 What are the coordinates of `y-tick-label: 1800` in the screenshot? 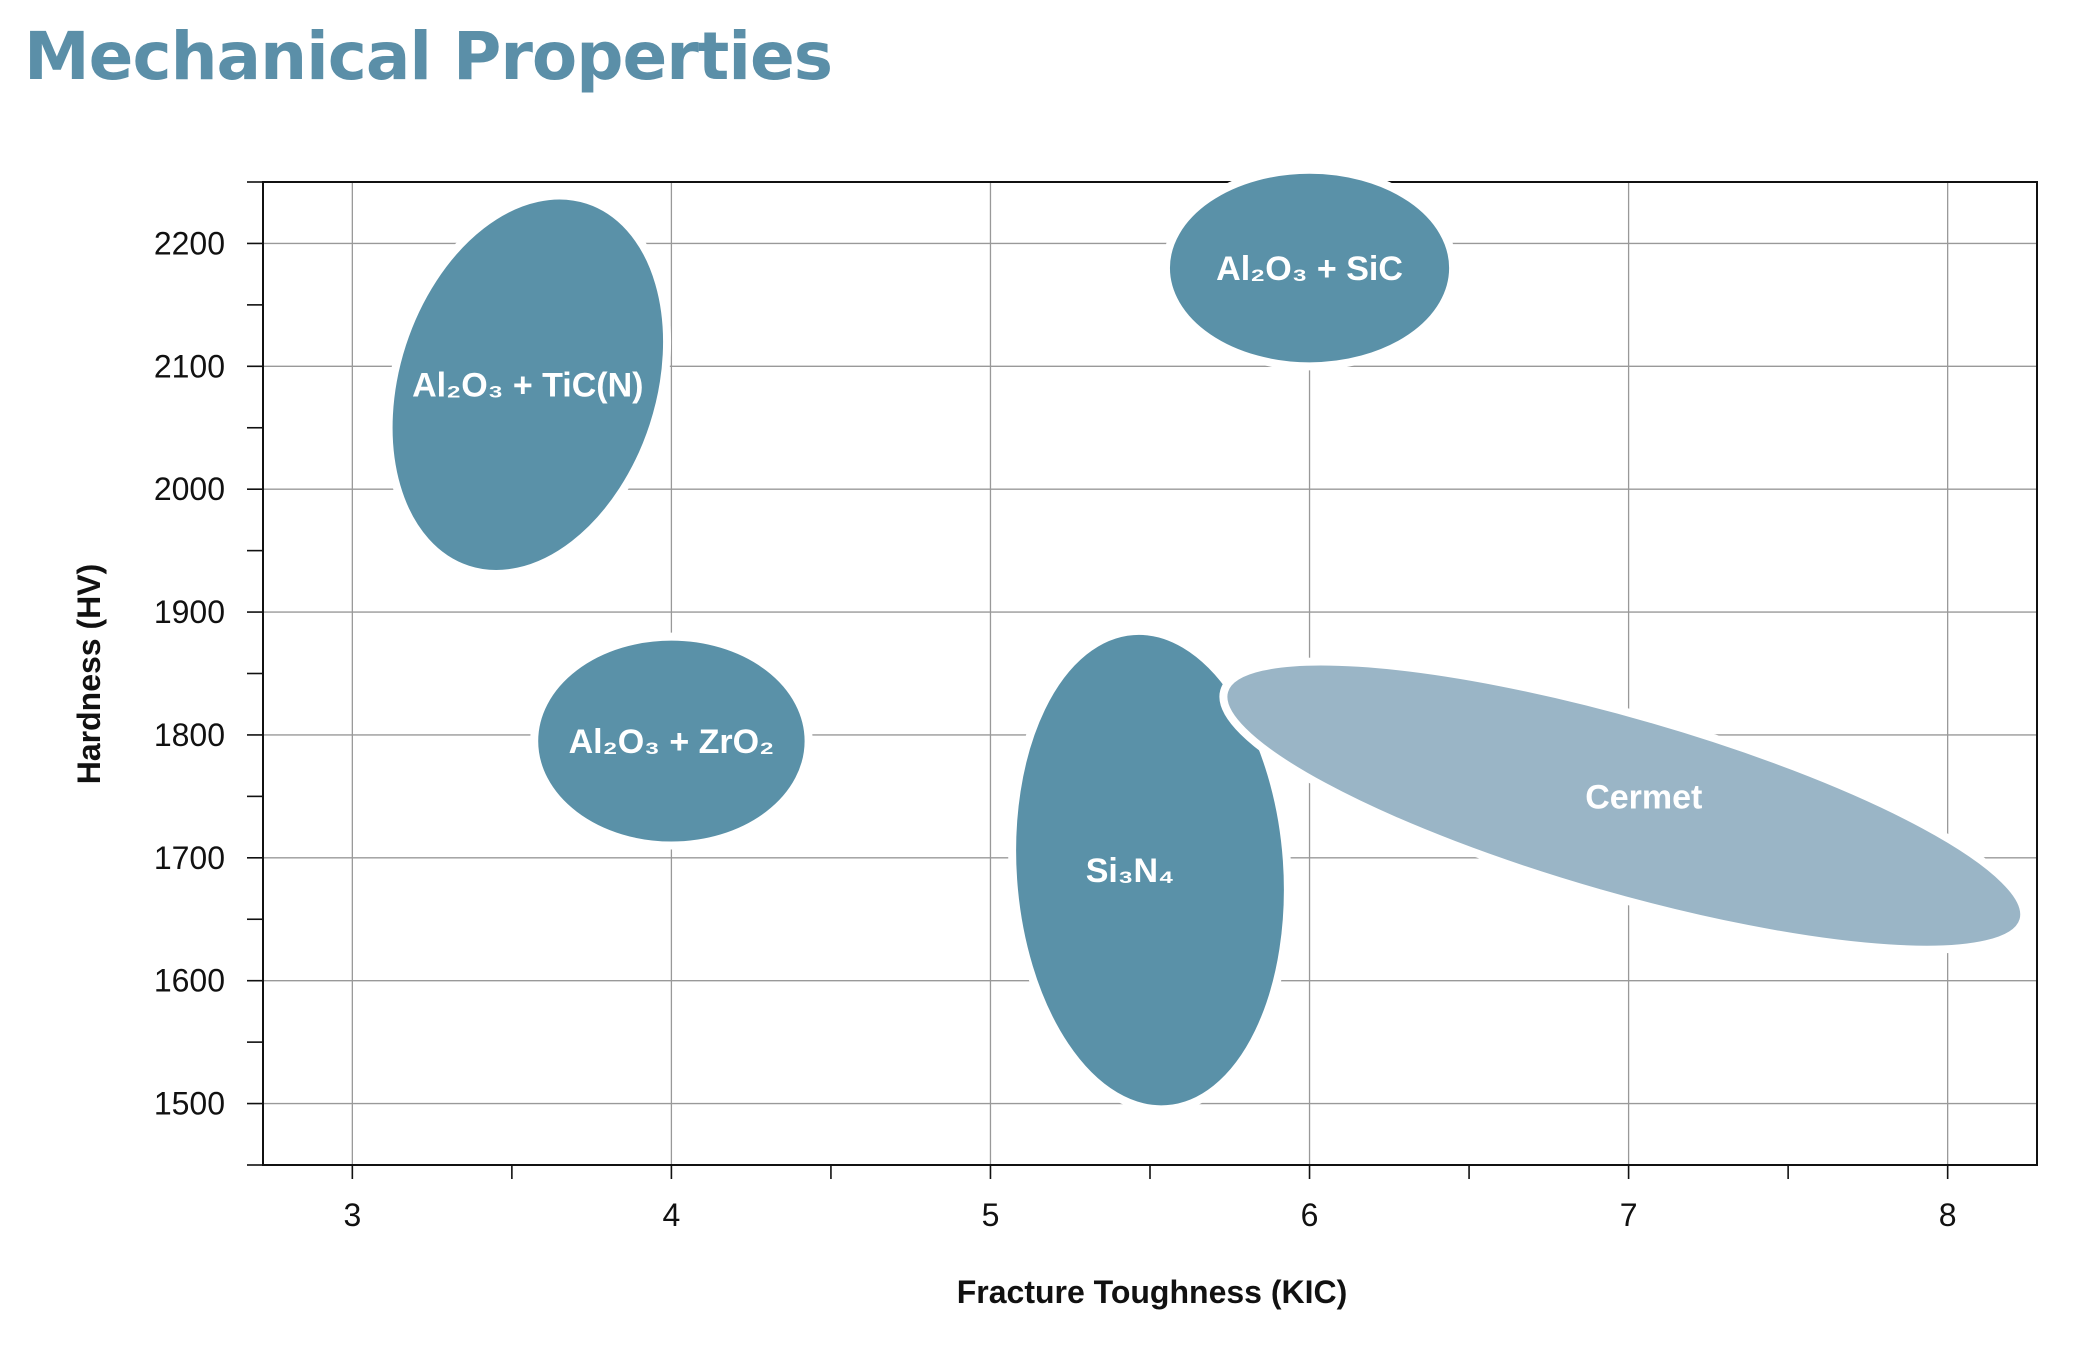 It's located at (189, 735).